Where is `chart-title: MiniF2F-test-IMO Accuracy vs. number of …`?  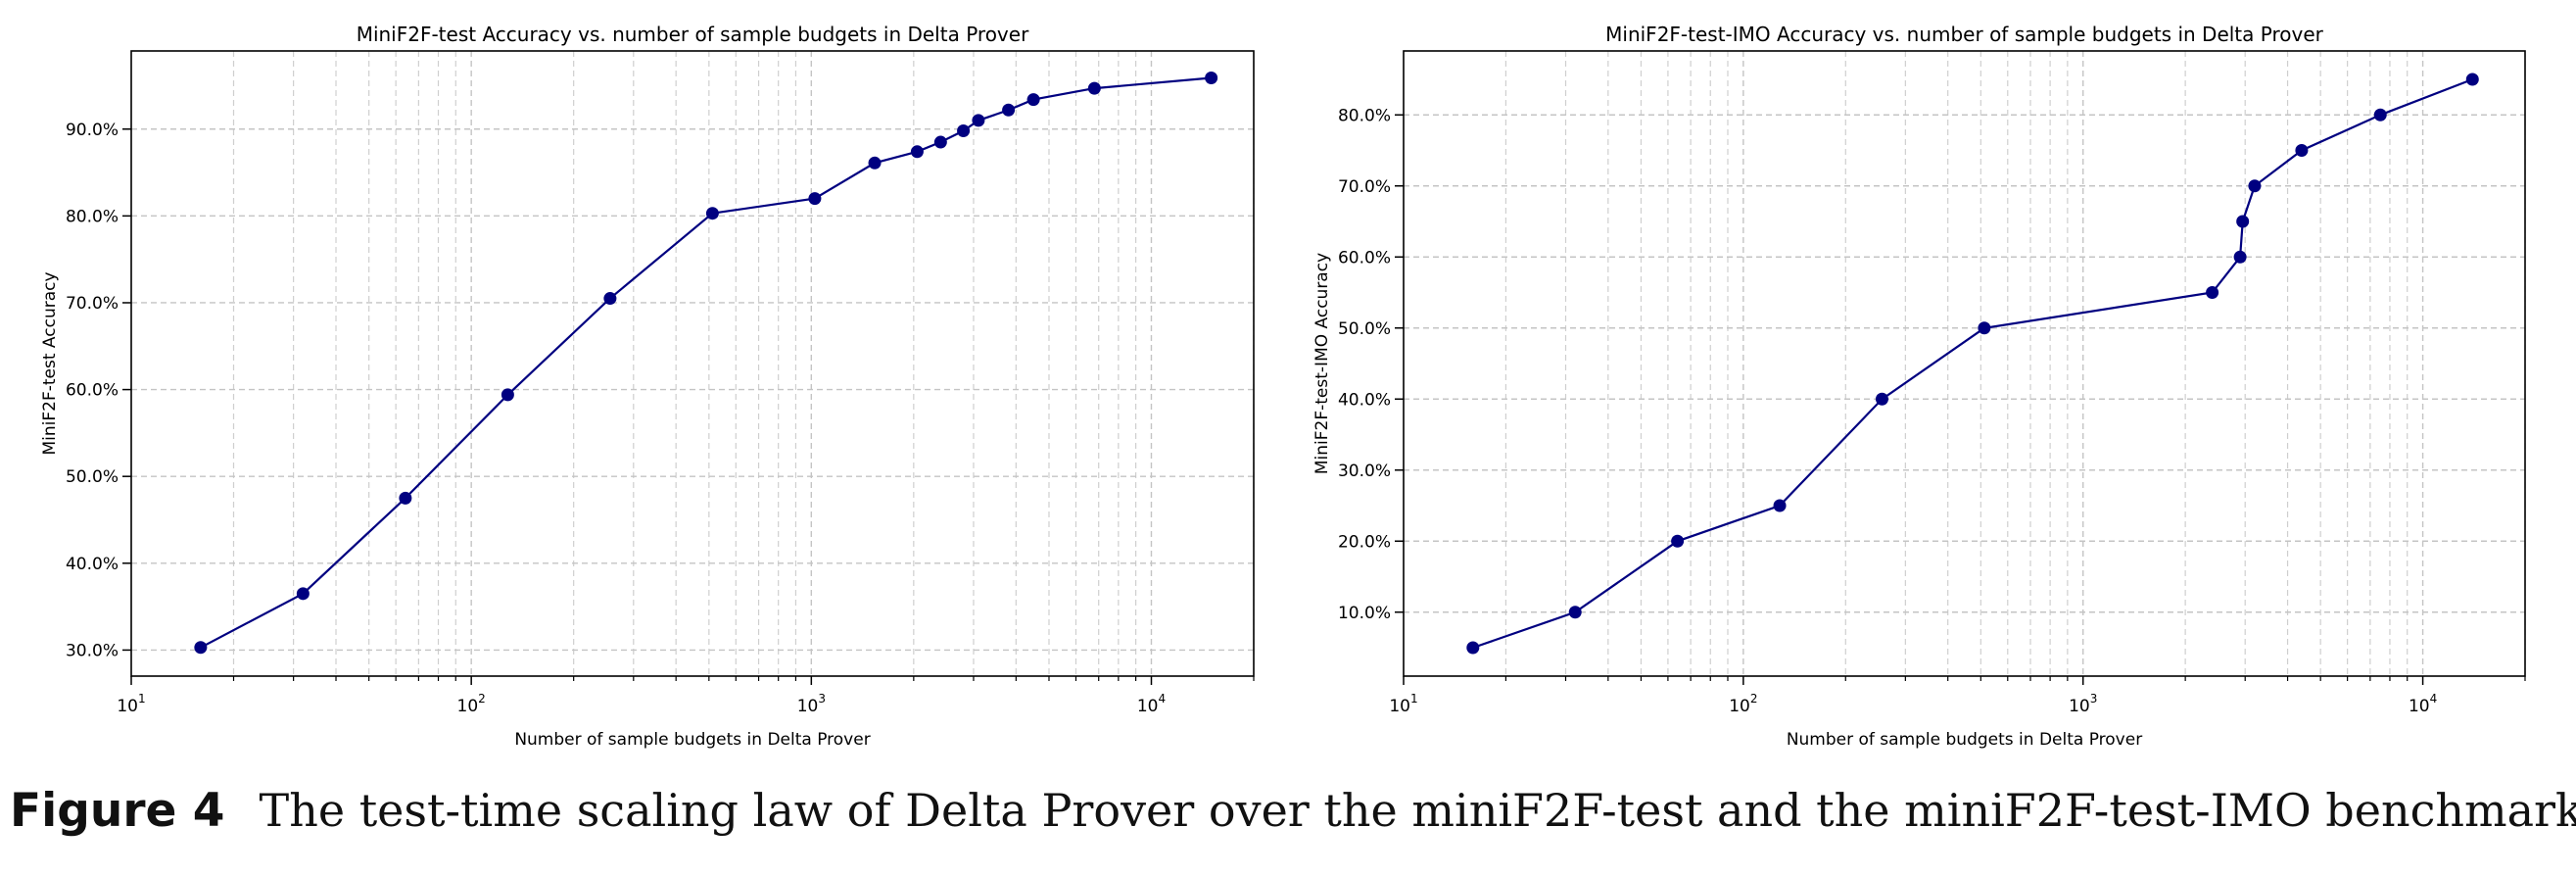
chart-title: MiniF2F-test-IMO Accuracy vs. number of … is located at coordinates (1964, 34).